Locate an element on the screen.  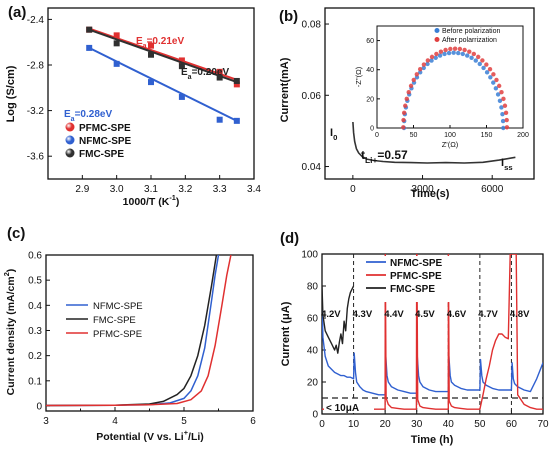
x-tick-label: 30 is located at coordinates (417, 424).